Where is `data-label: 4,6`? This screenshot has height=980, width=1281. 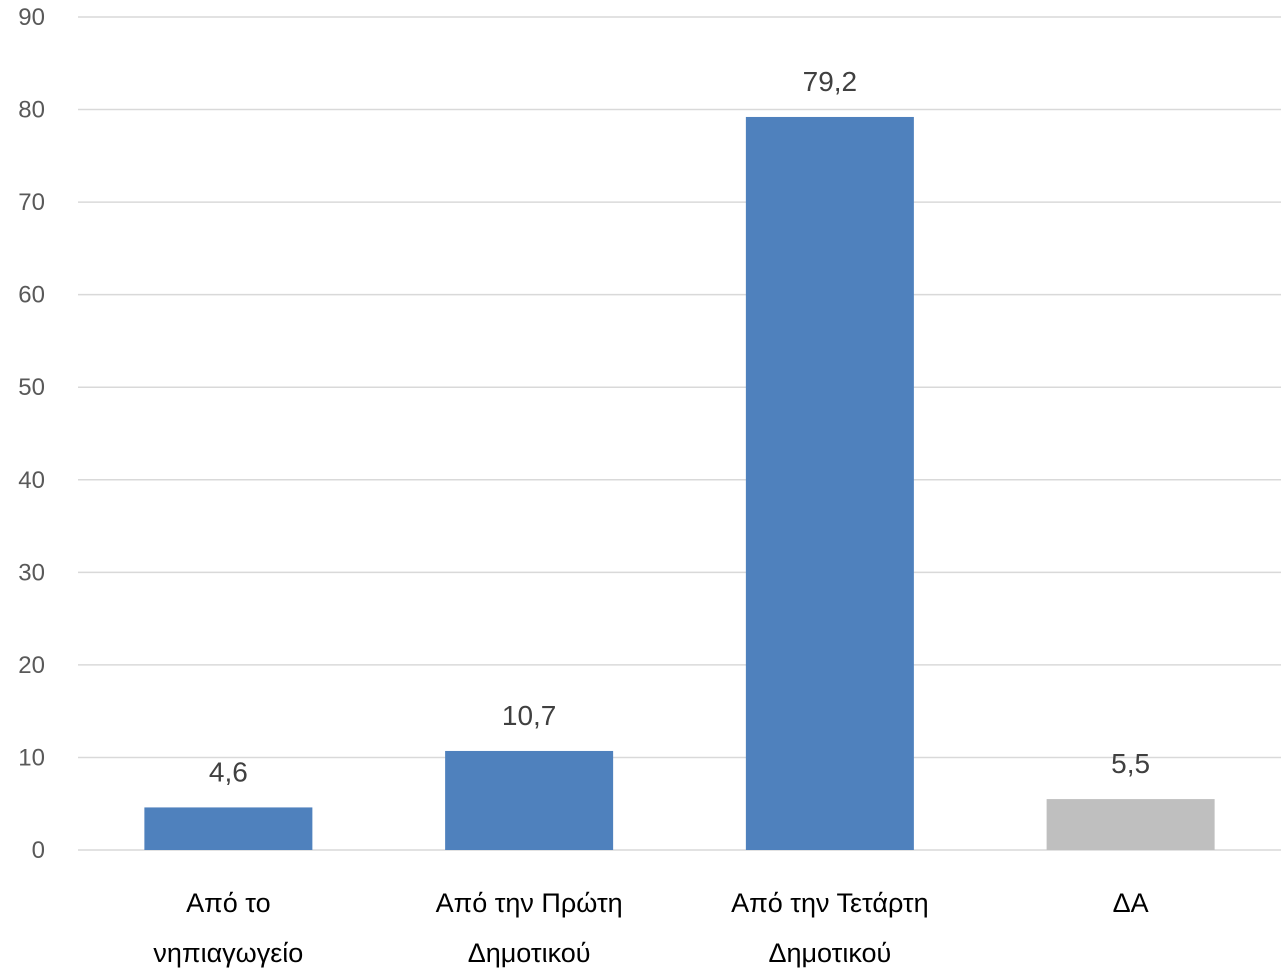
data-label: 4,6 is located at coordinates (228, 771).